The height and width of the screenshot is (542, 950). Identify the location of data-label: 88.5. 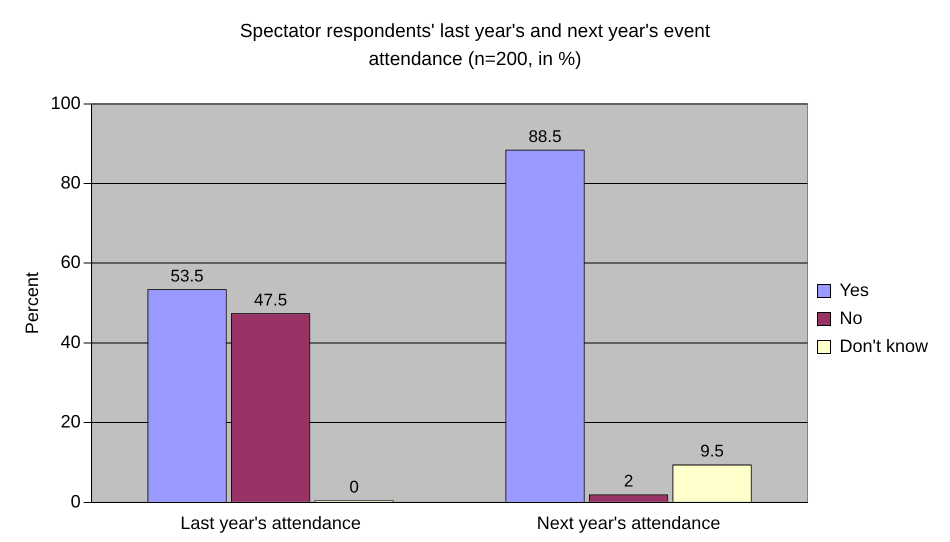
(545, 136).